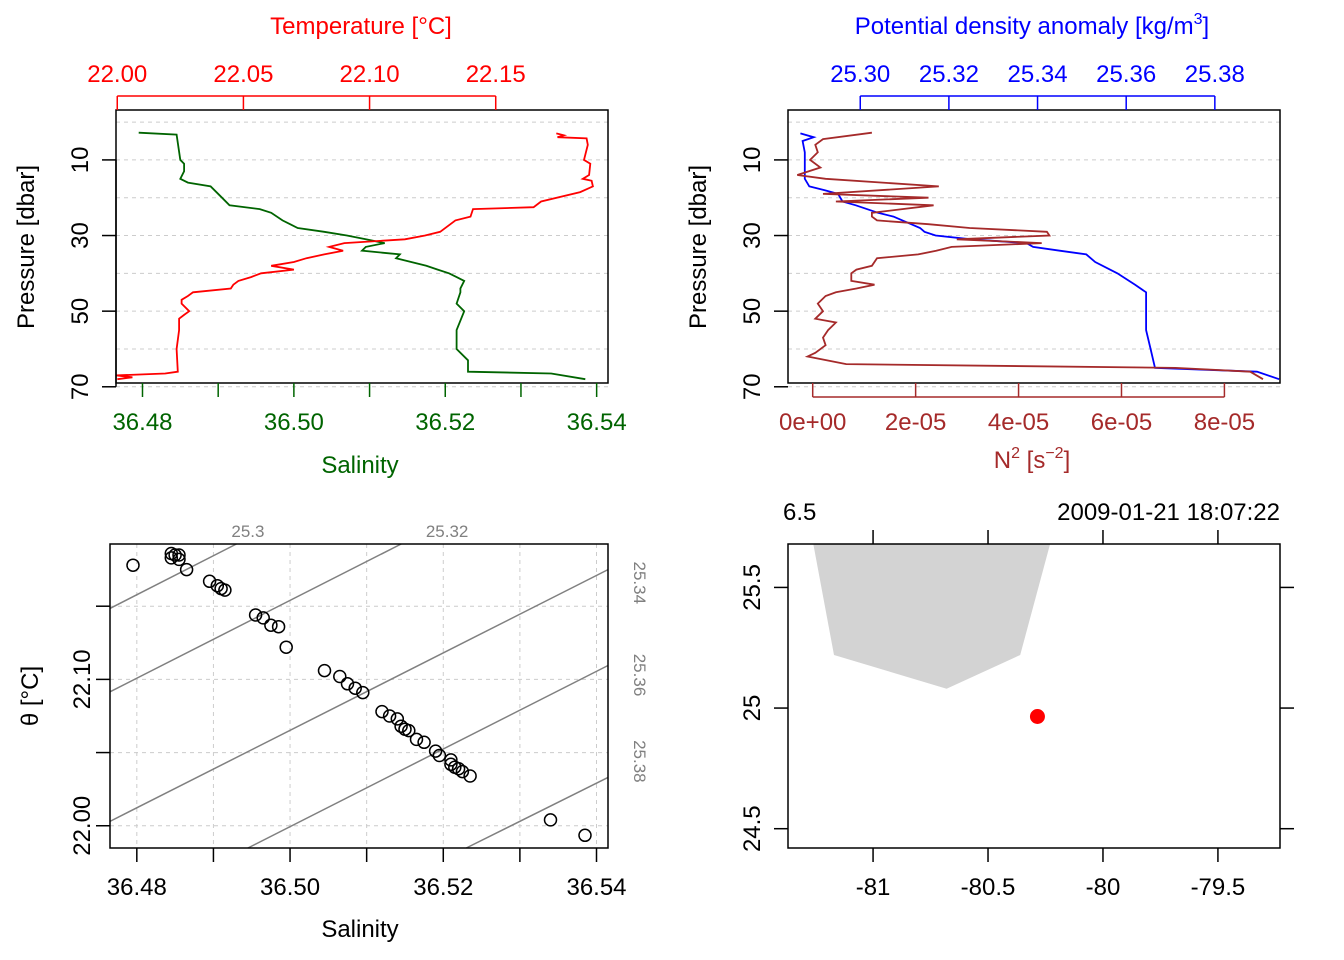  What do you see at coordinates (596, 887) in the screenshot?
I see `ts-salinity-tick-label: 36.54` at bounding box center [596, 887].